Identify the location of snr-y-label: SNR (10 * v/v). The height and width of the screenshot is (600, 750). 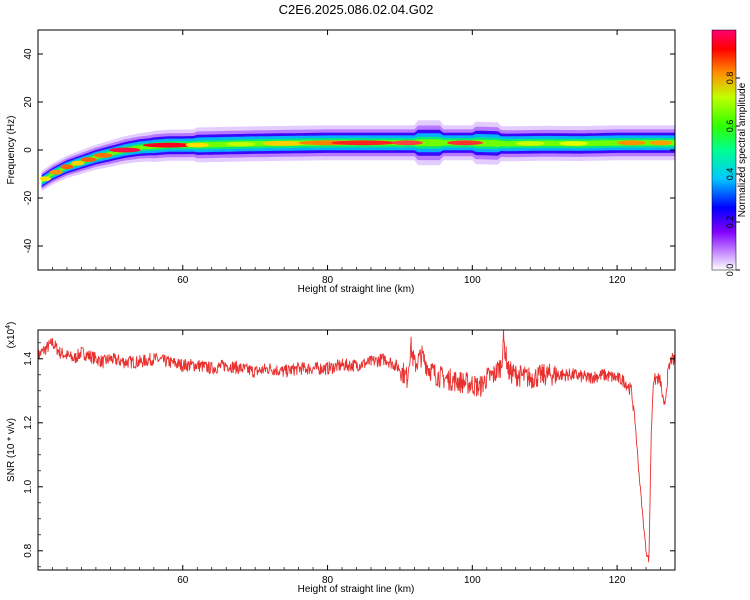
(11, 450).